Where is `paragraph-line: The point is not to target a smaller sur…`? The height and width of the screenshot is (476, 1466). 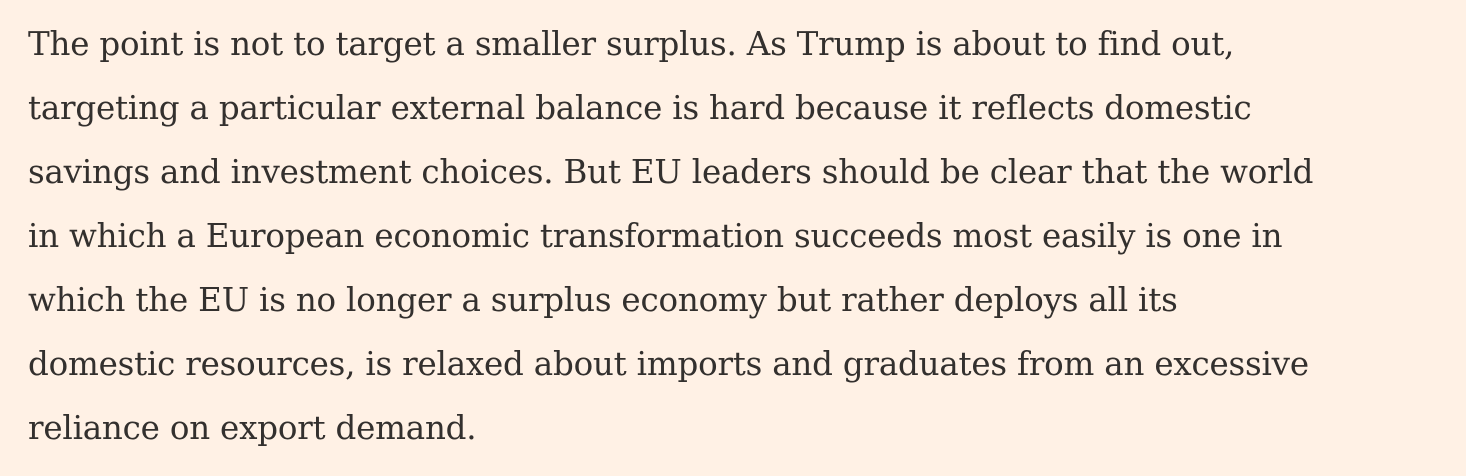 paragraph-line: The point is not to target a smaller sur… is located at coordinates (631, 44).